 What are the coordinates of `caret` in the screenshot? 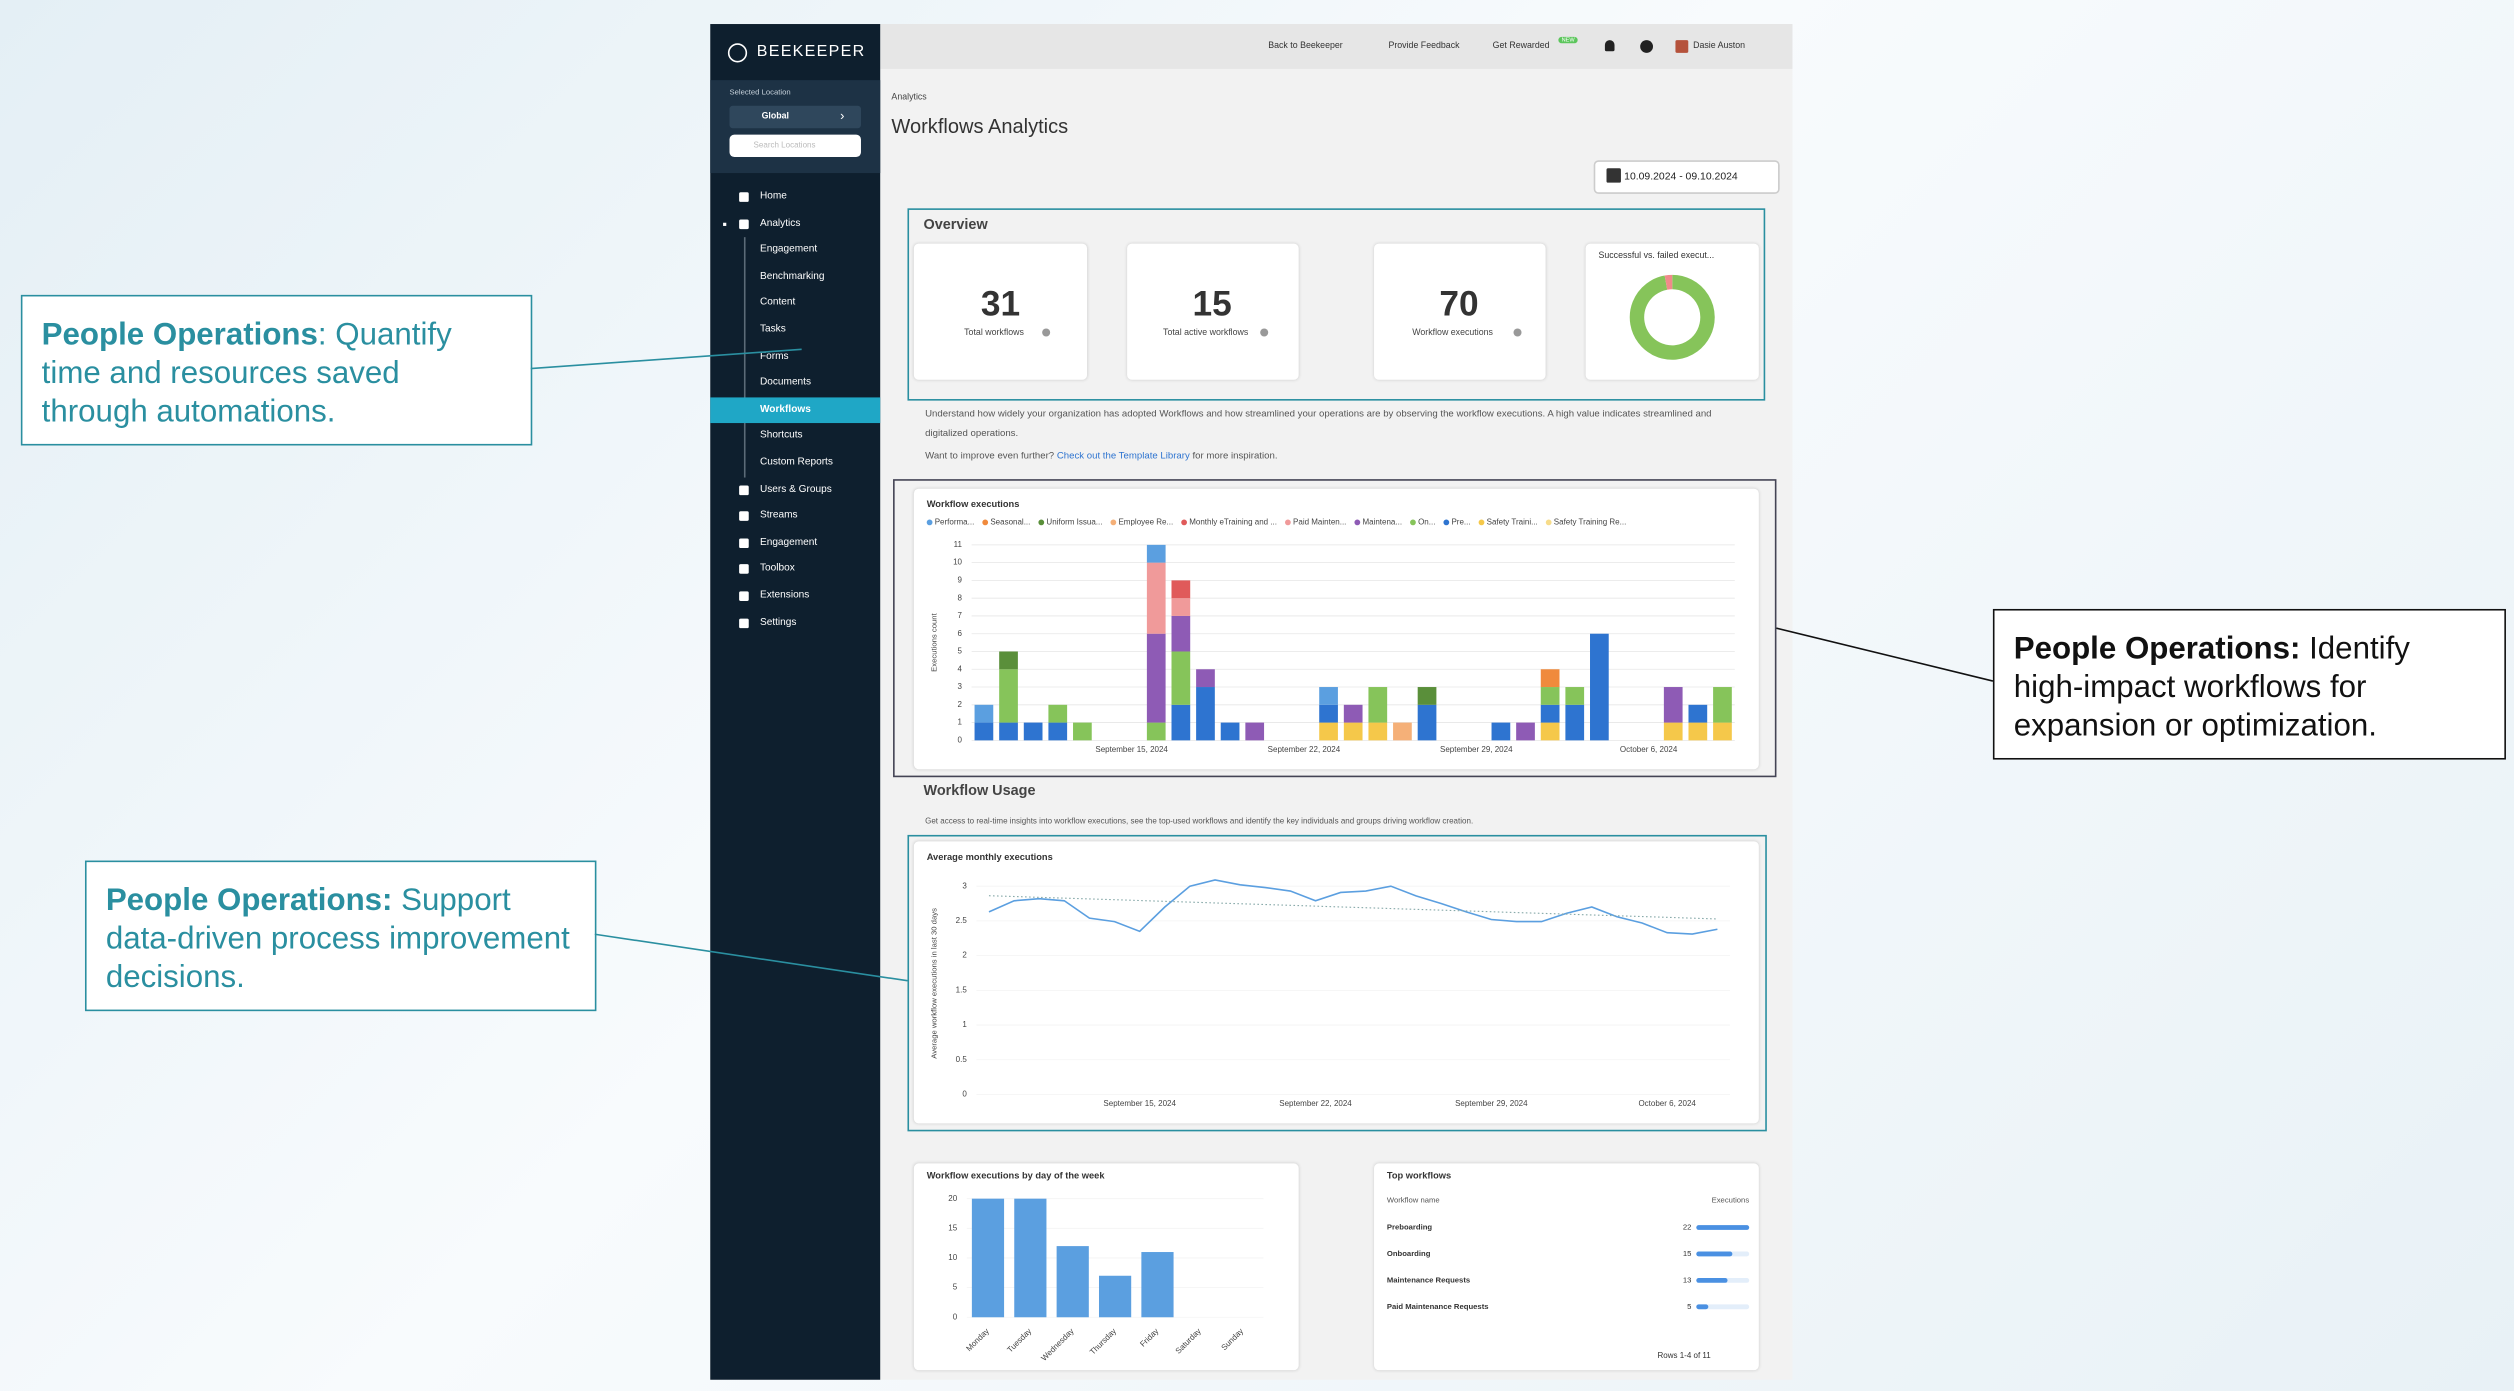 It's located at (725, 224).